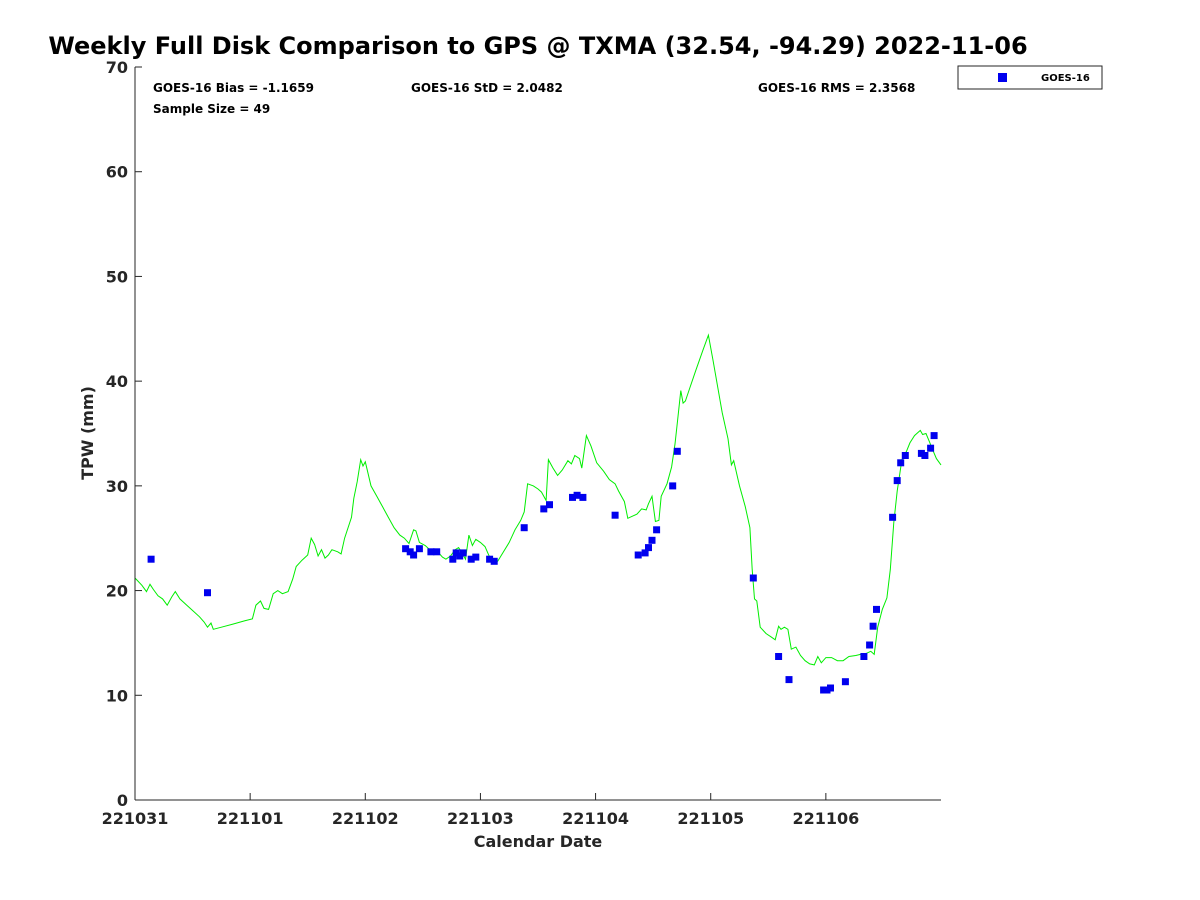 The width and height of the screenshot is (1200, 900). Describe the element at coordinates (1065, 78) in the screenshot. I see `legend-entry-goes16: GOES-16` at that location.